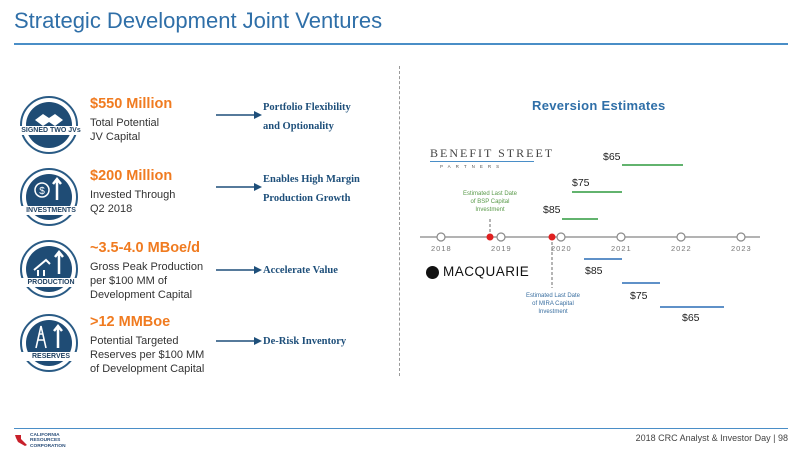 The height and width of the screenshot is (450, 800). I want to click on benefit-text: Accelerate Value, so click(300, 270).